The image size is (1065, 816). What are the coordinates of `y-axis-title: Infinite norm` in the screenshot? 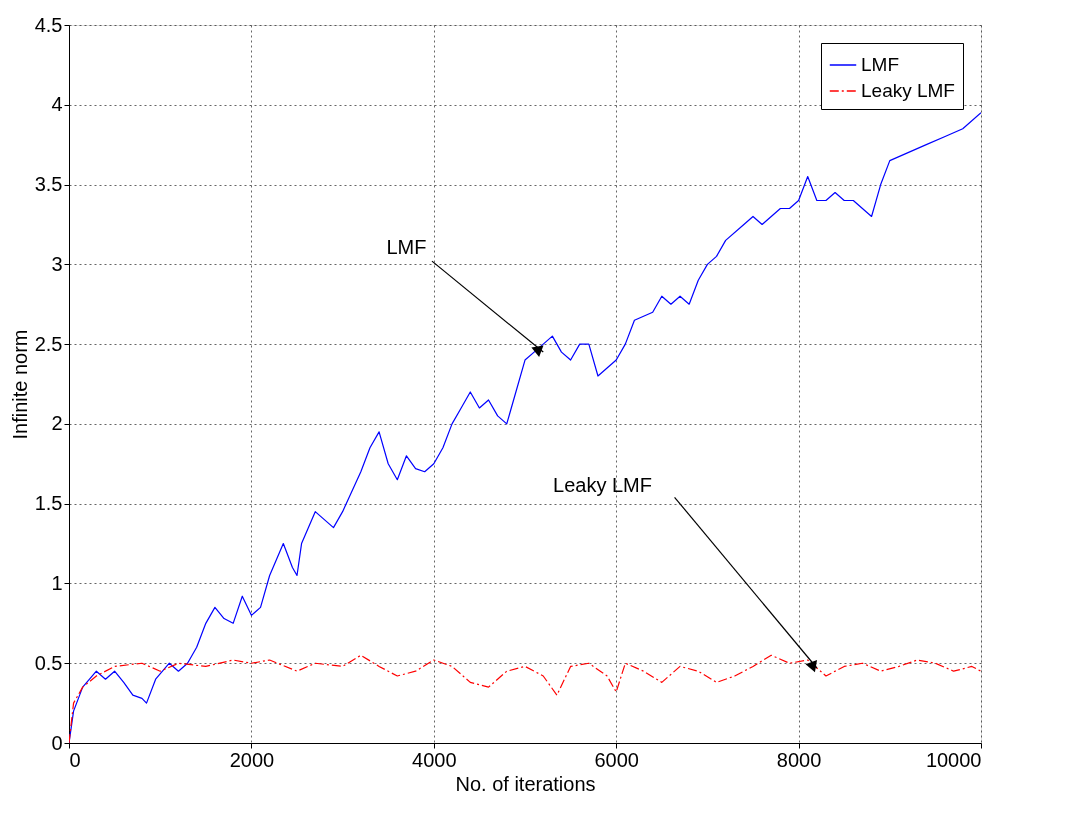 It's located at (19, 384).